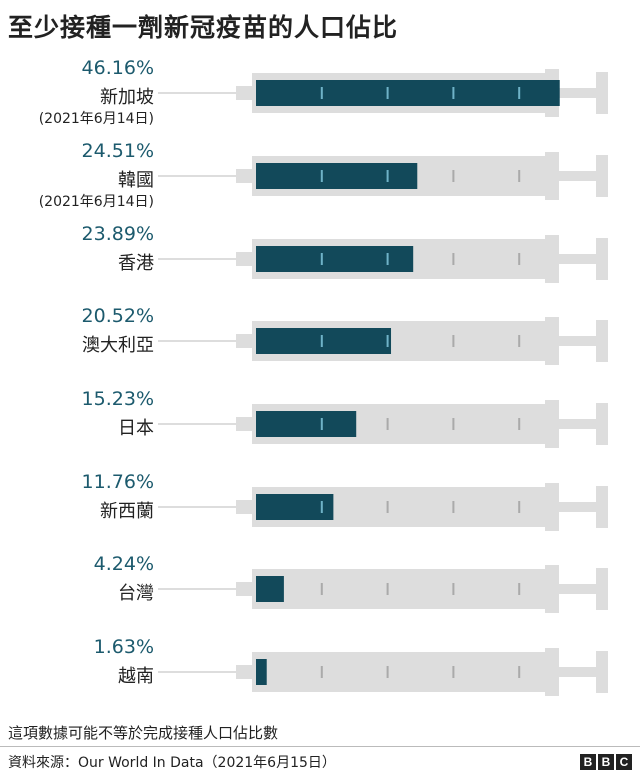  Describe the element at coordinates (117, 68) in the screenshot. I see `data-label-1: 46.16%` at that location.